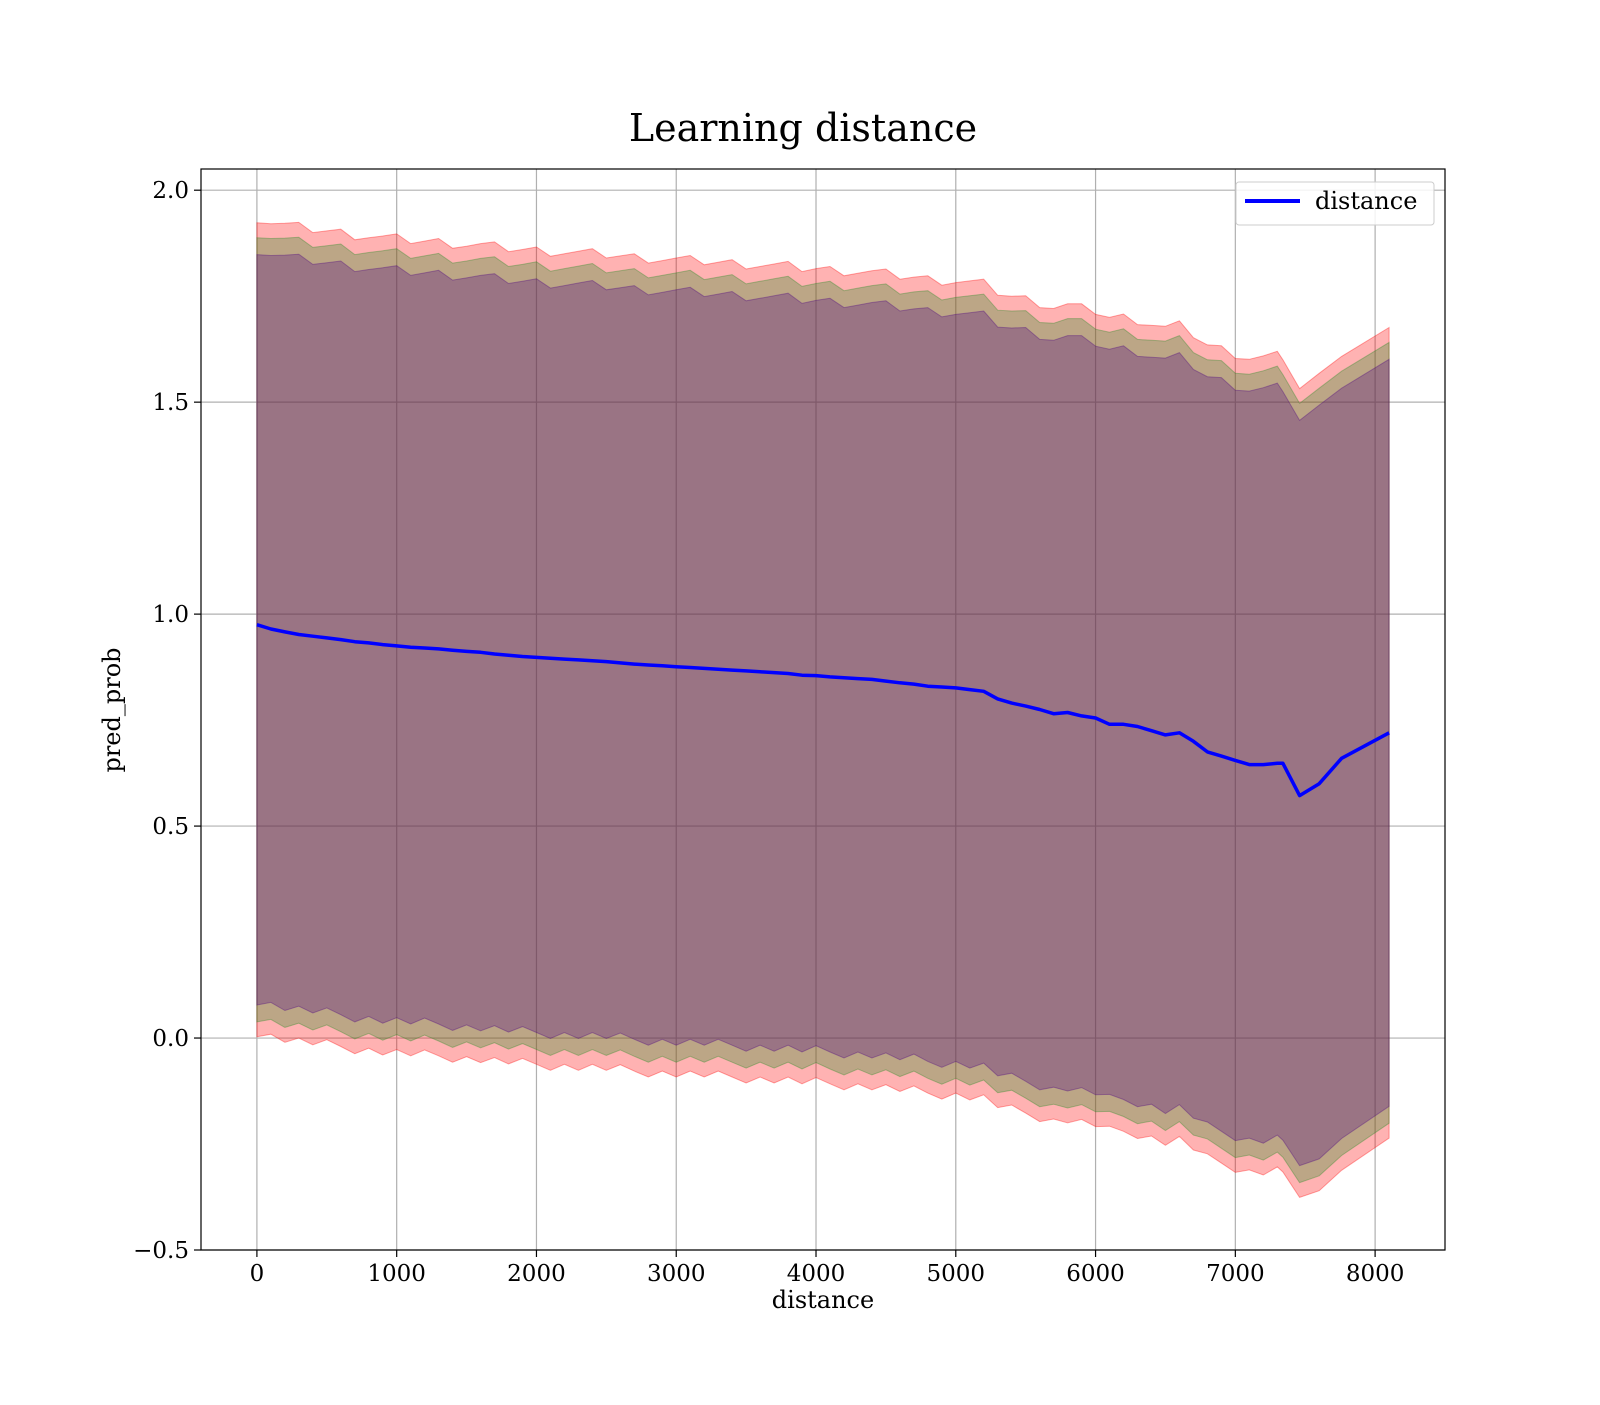 This screenshot has height=1405, width=1600. I want to click on series-layer, so click(823, 710).